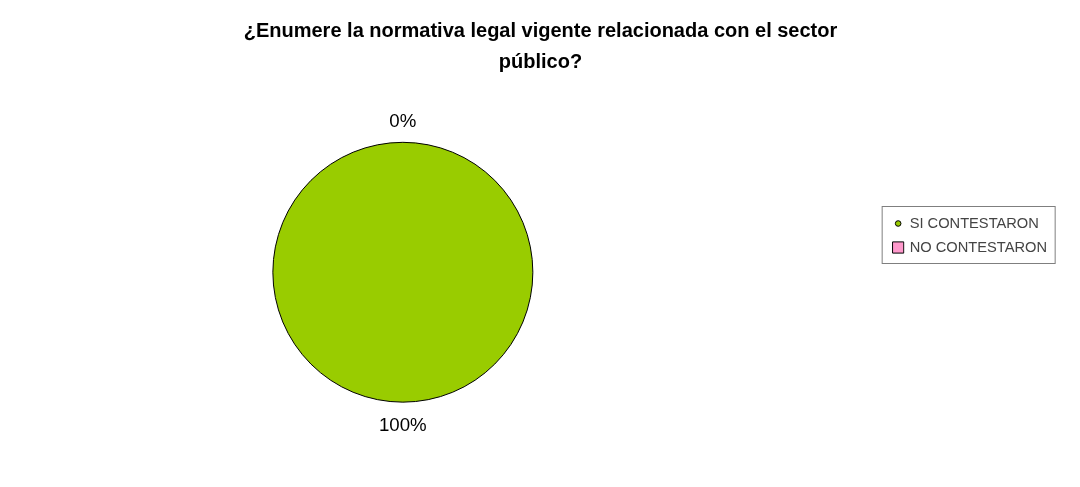 The height and width of the screenshot is (487, 1080). I want to click on legend-label: NO CONTESTARON, so click(978, 247).